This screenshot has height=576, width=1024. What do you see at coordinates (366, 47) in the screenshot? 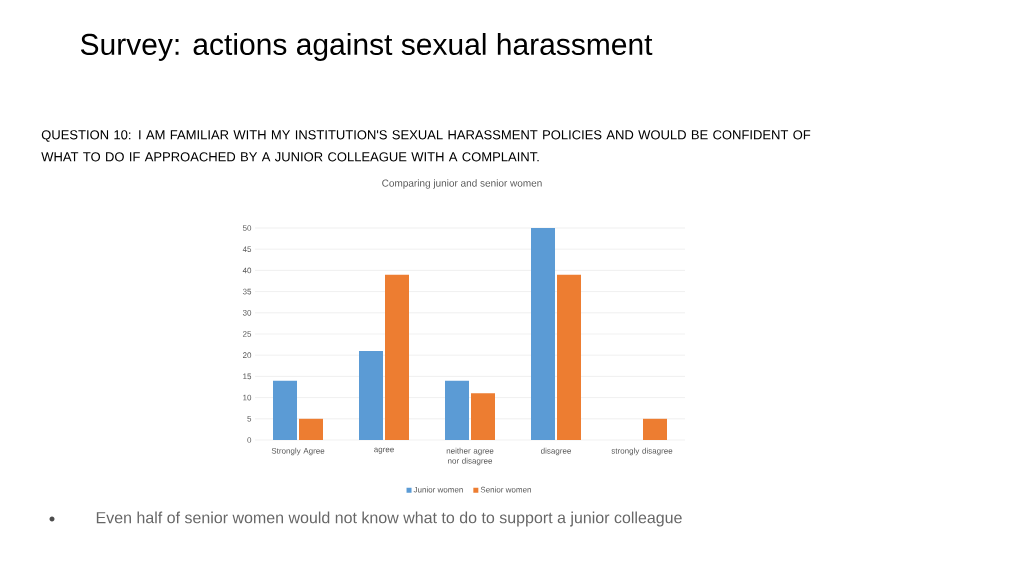
I see `chart-title: Survey: actions against sexual harassment` at bounding box center [366, 47].